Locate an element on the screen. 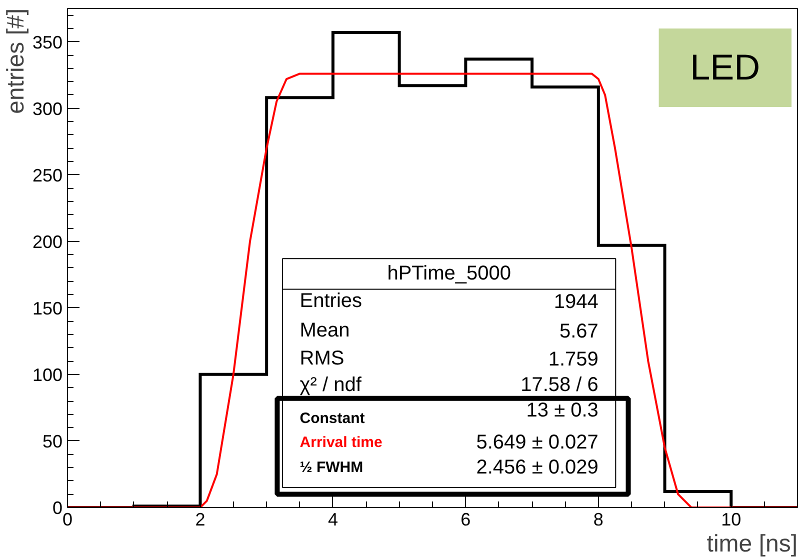 The height and width of the screenshot is (557, 801). annotation: 17.58 / 6 is located at coordinates (559, 385).